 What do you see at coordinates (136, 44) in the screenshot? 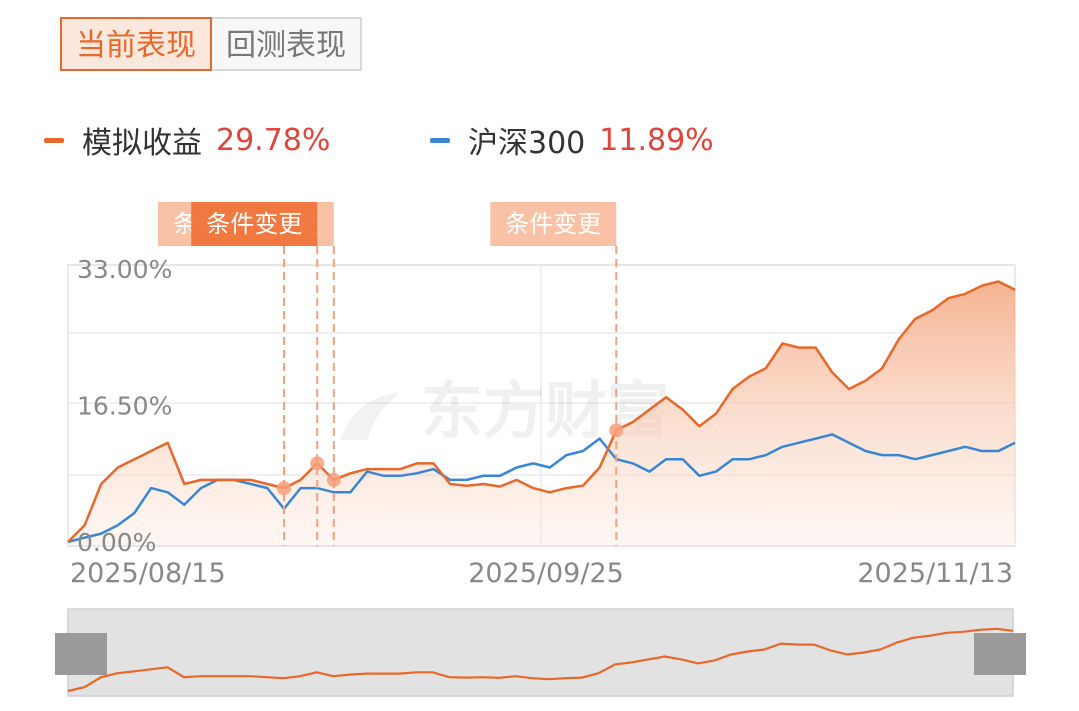
I see `tab-current-performance: 当前表现` at bounding box center [136, 44].